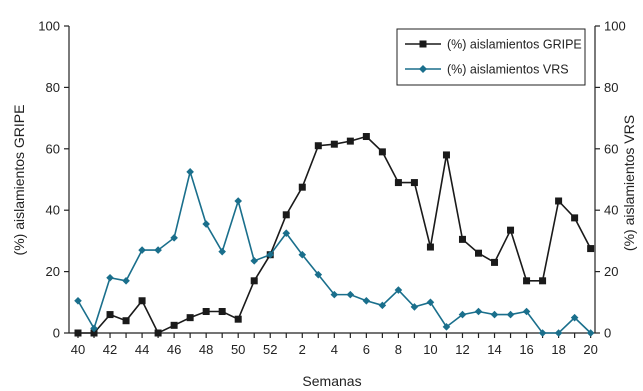 This screenshot has width=643, height=391. I want to click on x-tick-label: 10, so click(430, 349).